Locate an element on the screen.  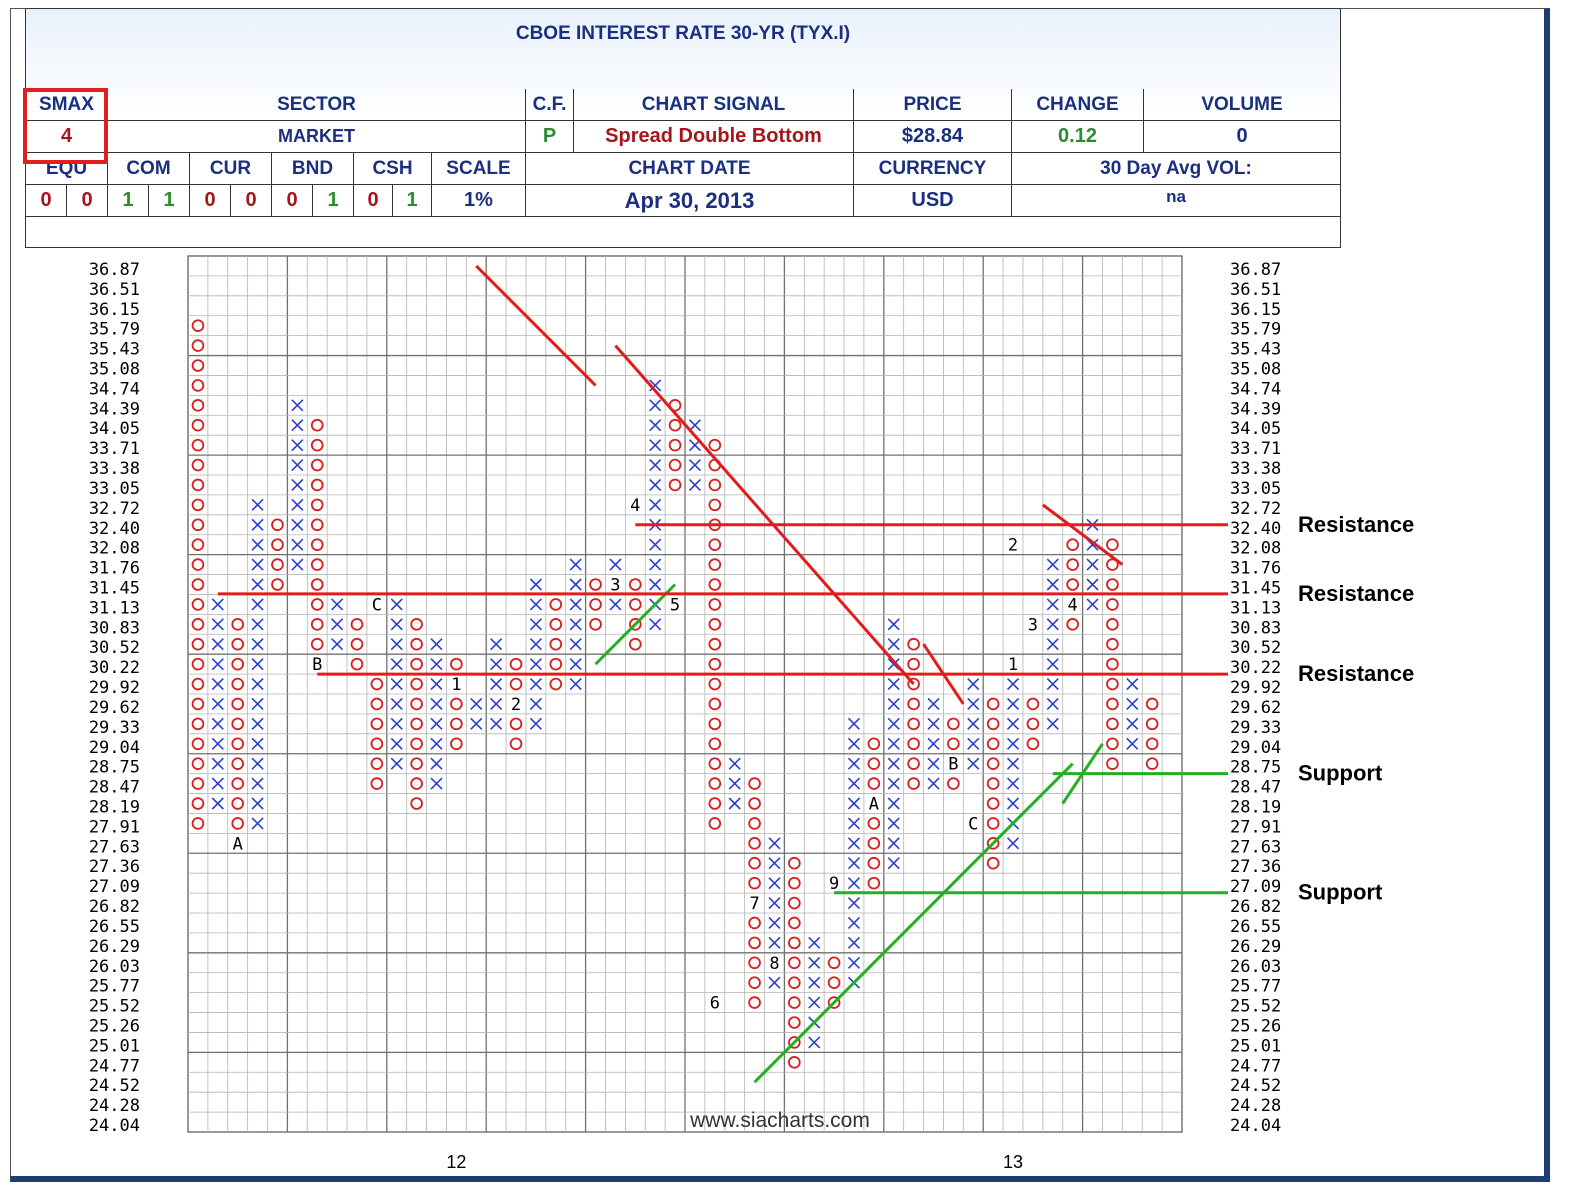
chart-signal-label: CHART SIGNAL is located at coordinates (714, 105).